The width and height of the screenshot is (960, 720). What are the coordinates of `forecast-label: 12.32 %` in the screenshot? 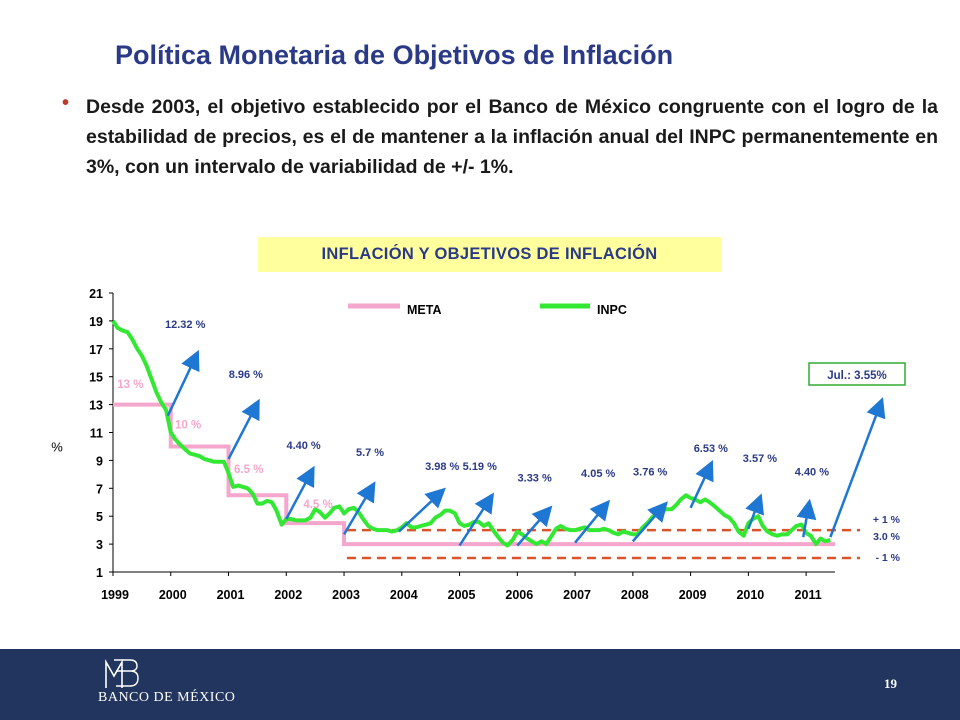 It's located at (185, 325).